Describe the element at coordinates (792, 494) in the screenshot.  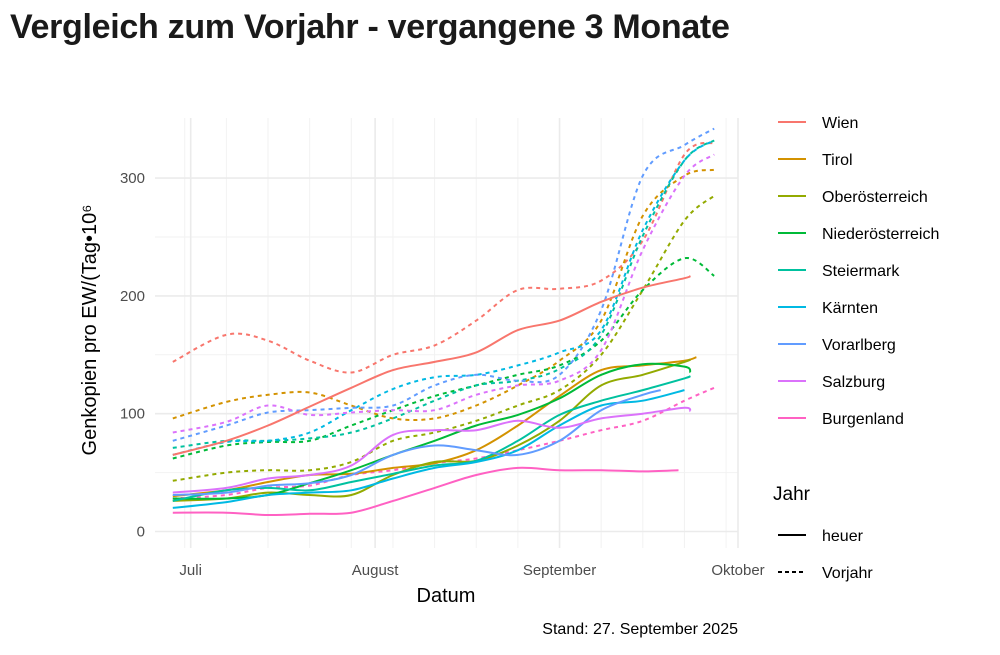
I see `legend-title: Jahr` at that location.